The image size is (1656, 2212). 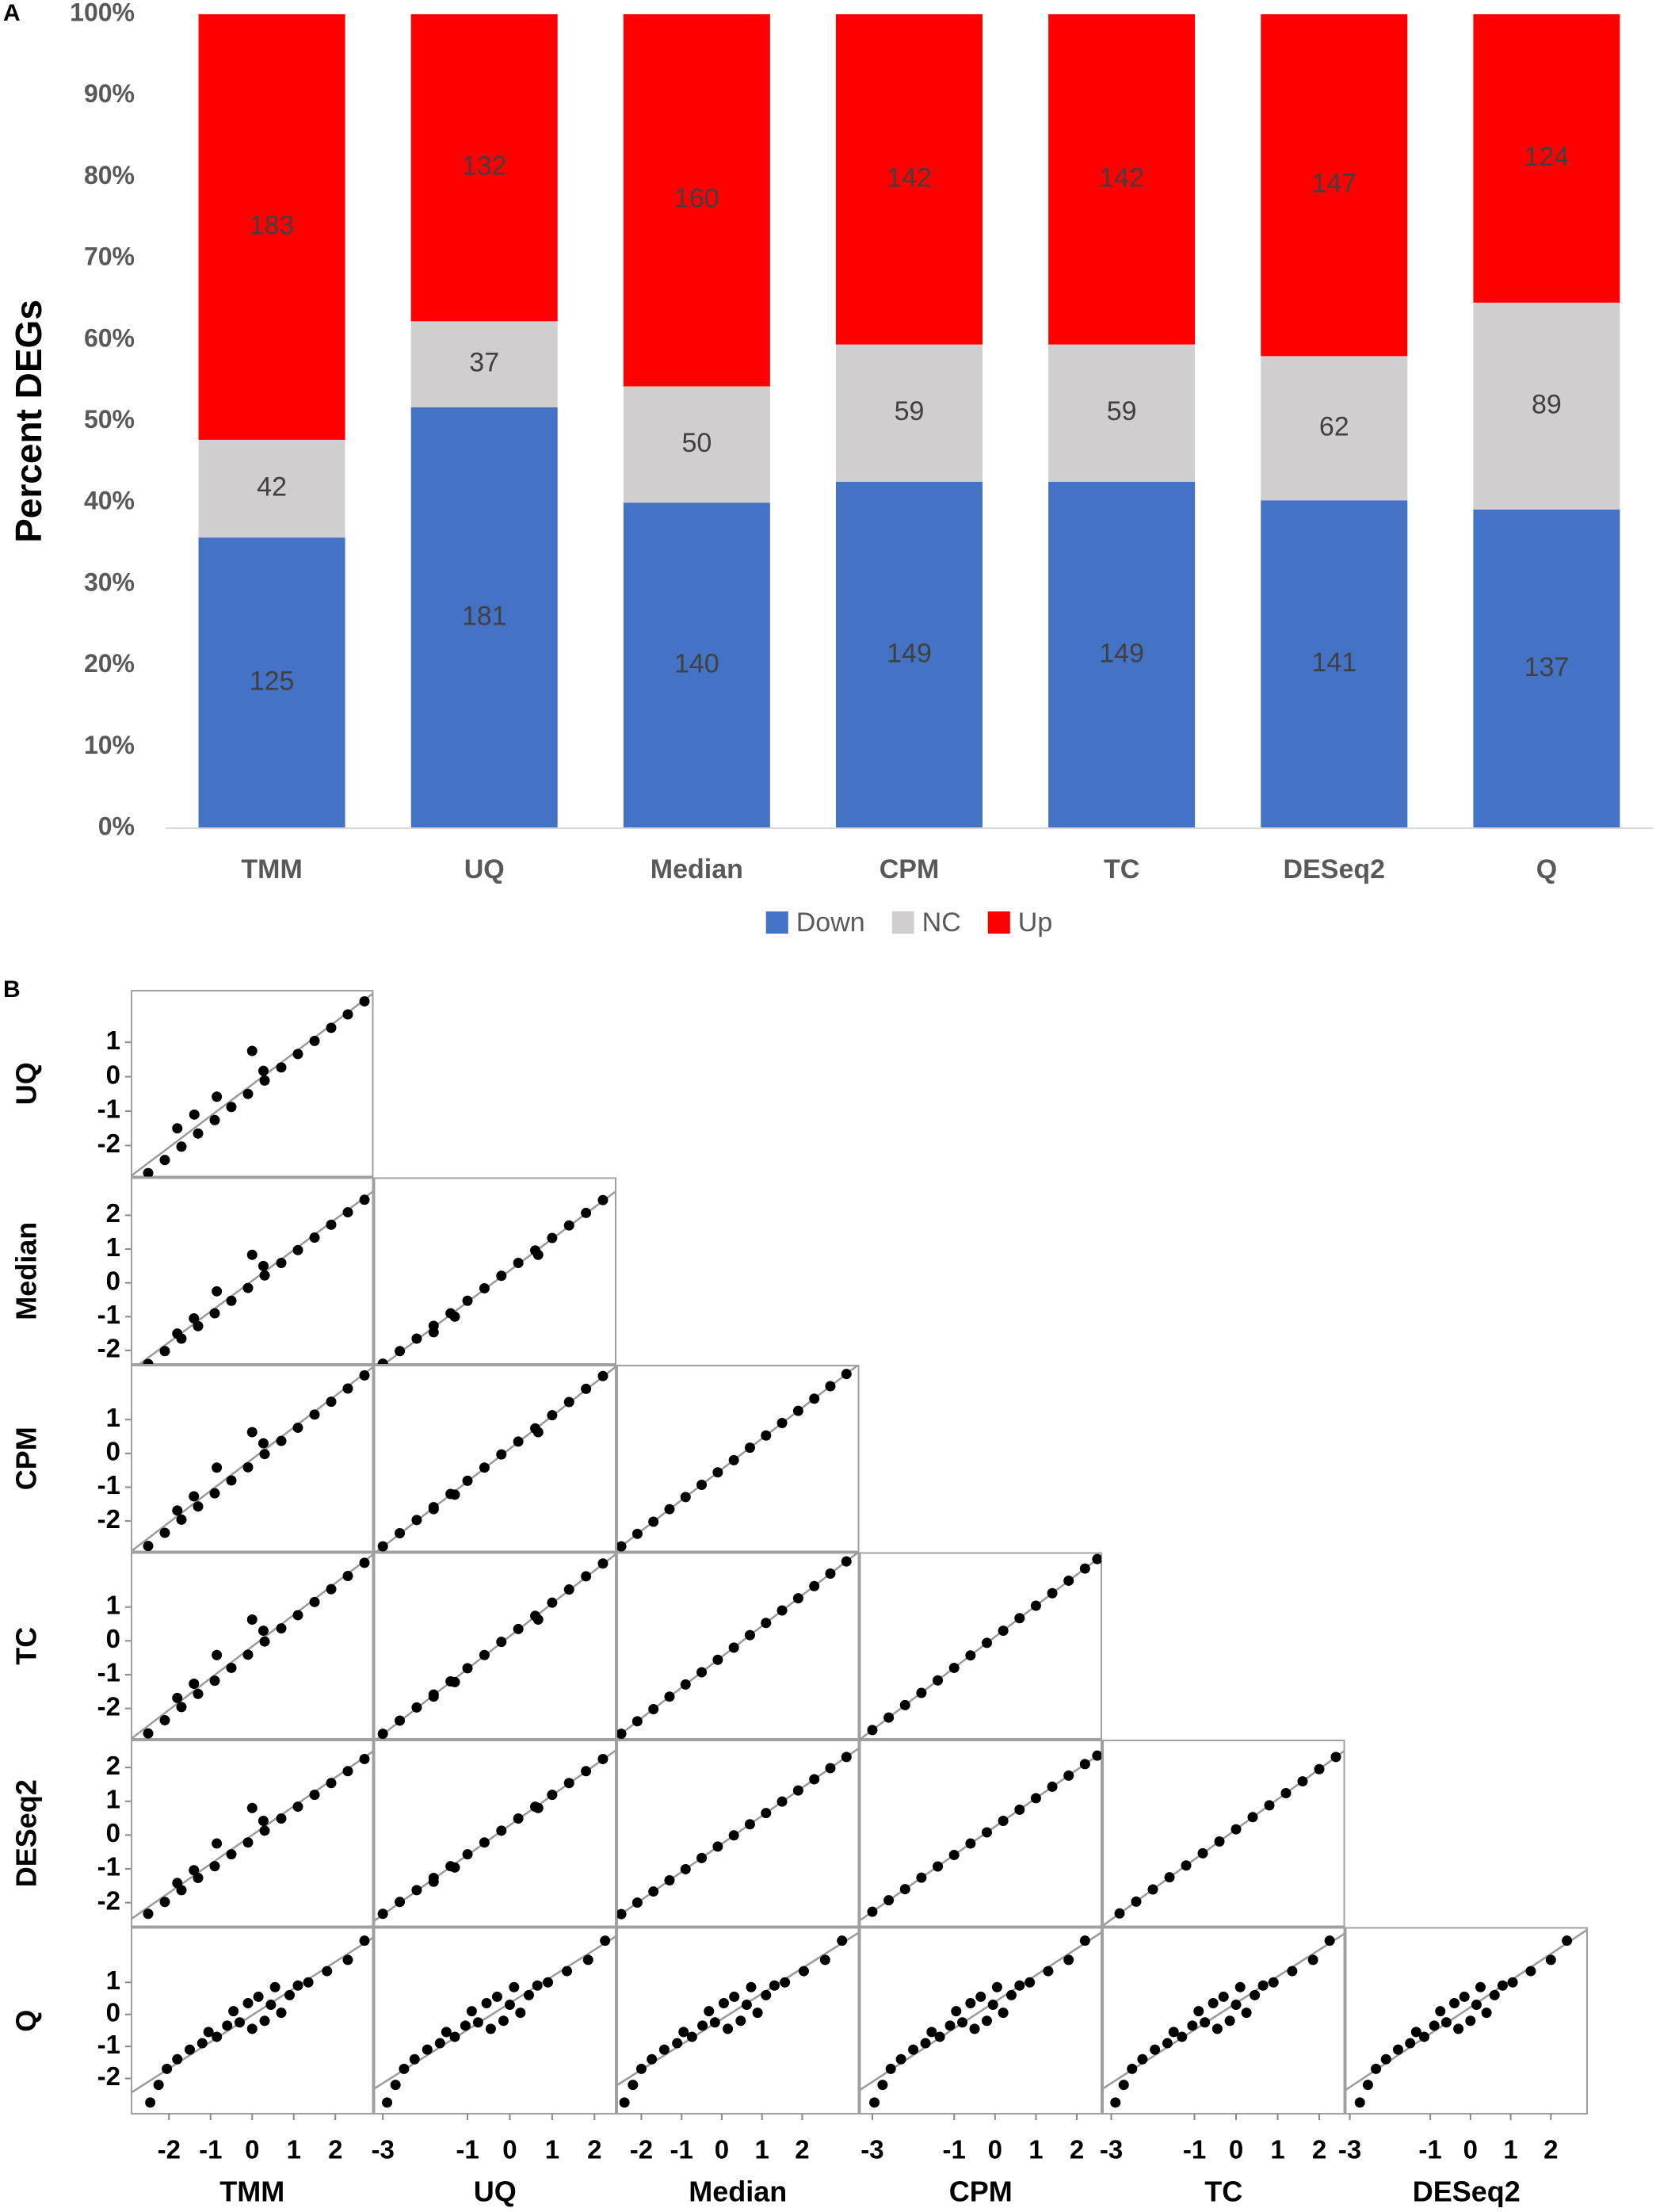 I want to click on y-axis-title: Percent DEGs, so click(x=28, y=421).